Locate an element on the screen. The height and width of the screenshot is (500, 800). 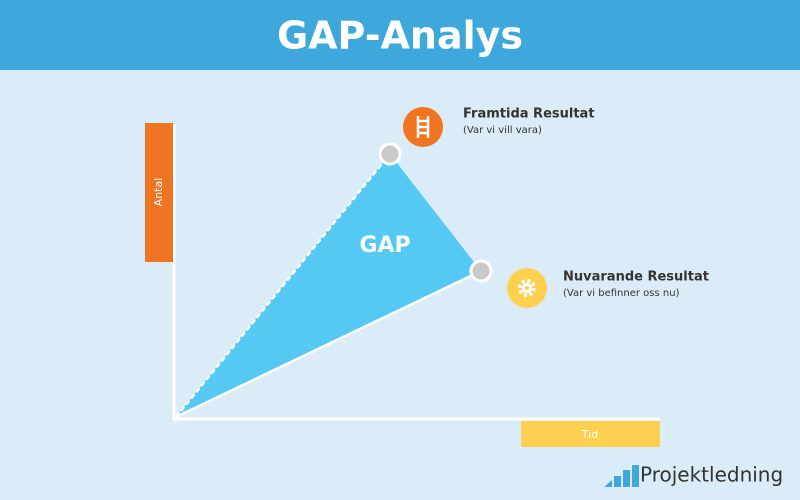
future-title: Framtida Resultat is located at coordinates (529, 114).